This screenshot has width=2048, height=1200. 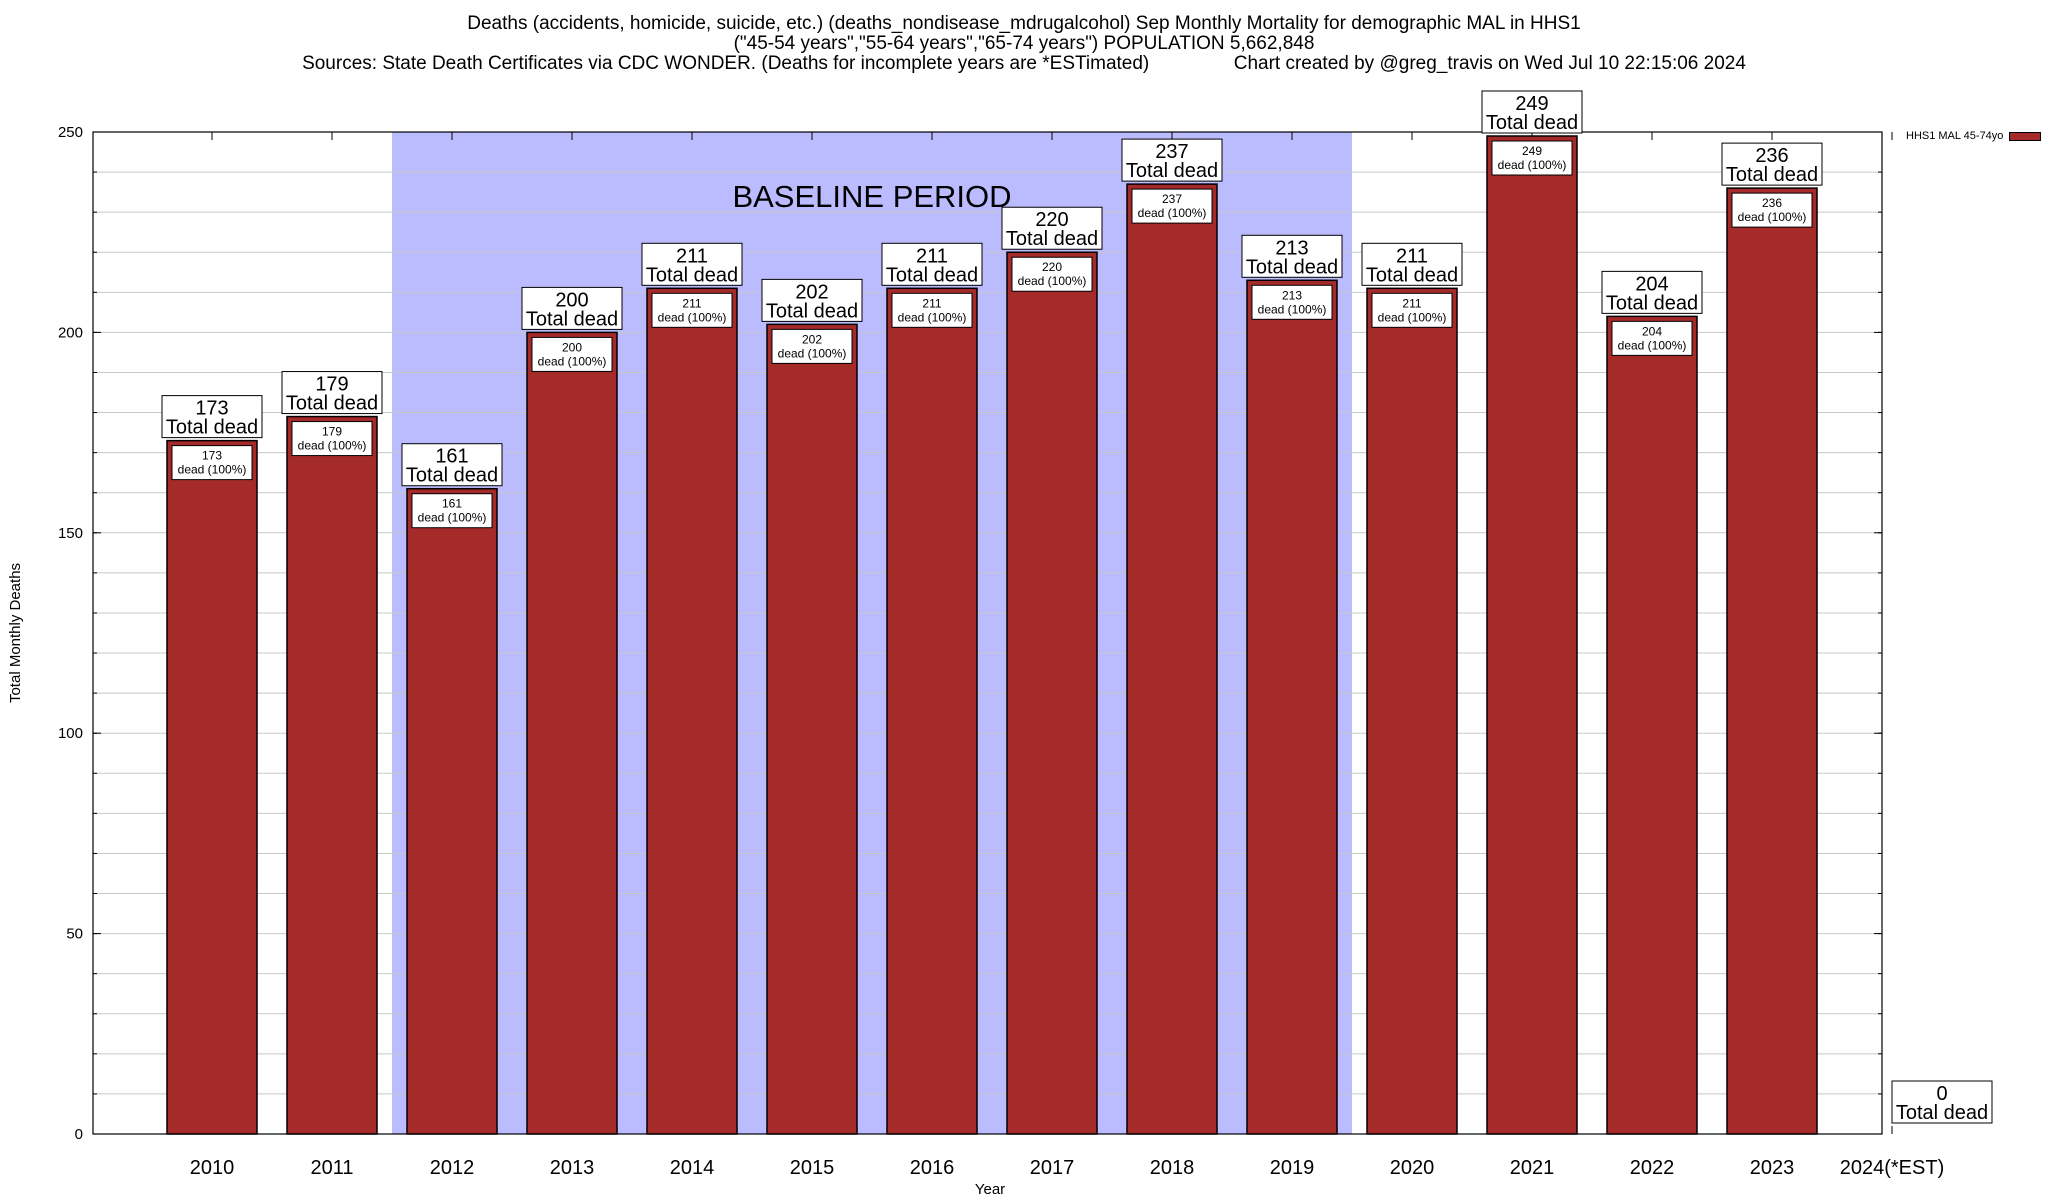 I want to click on inner-label-value: 249, so click(x=1532, y=151).